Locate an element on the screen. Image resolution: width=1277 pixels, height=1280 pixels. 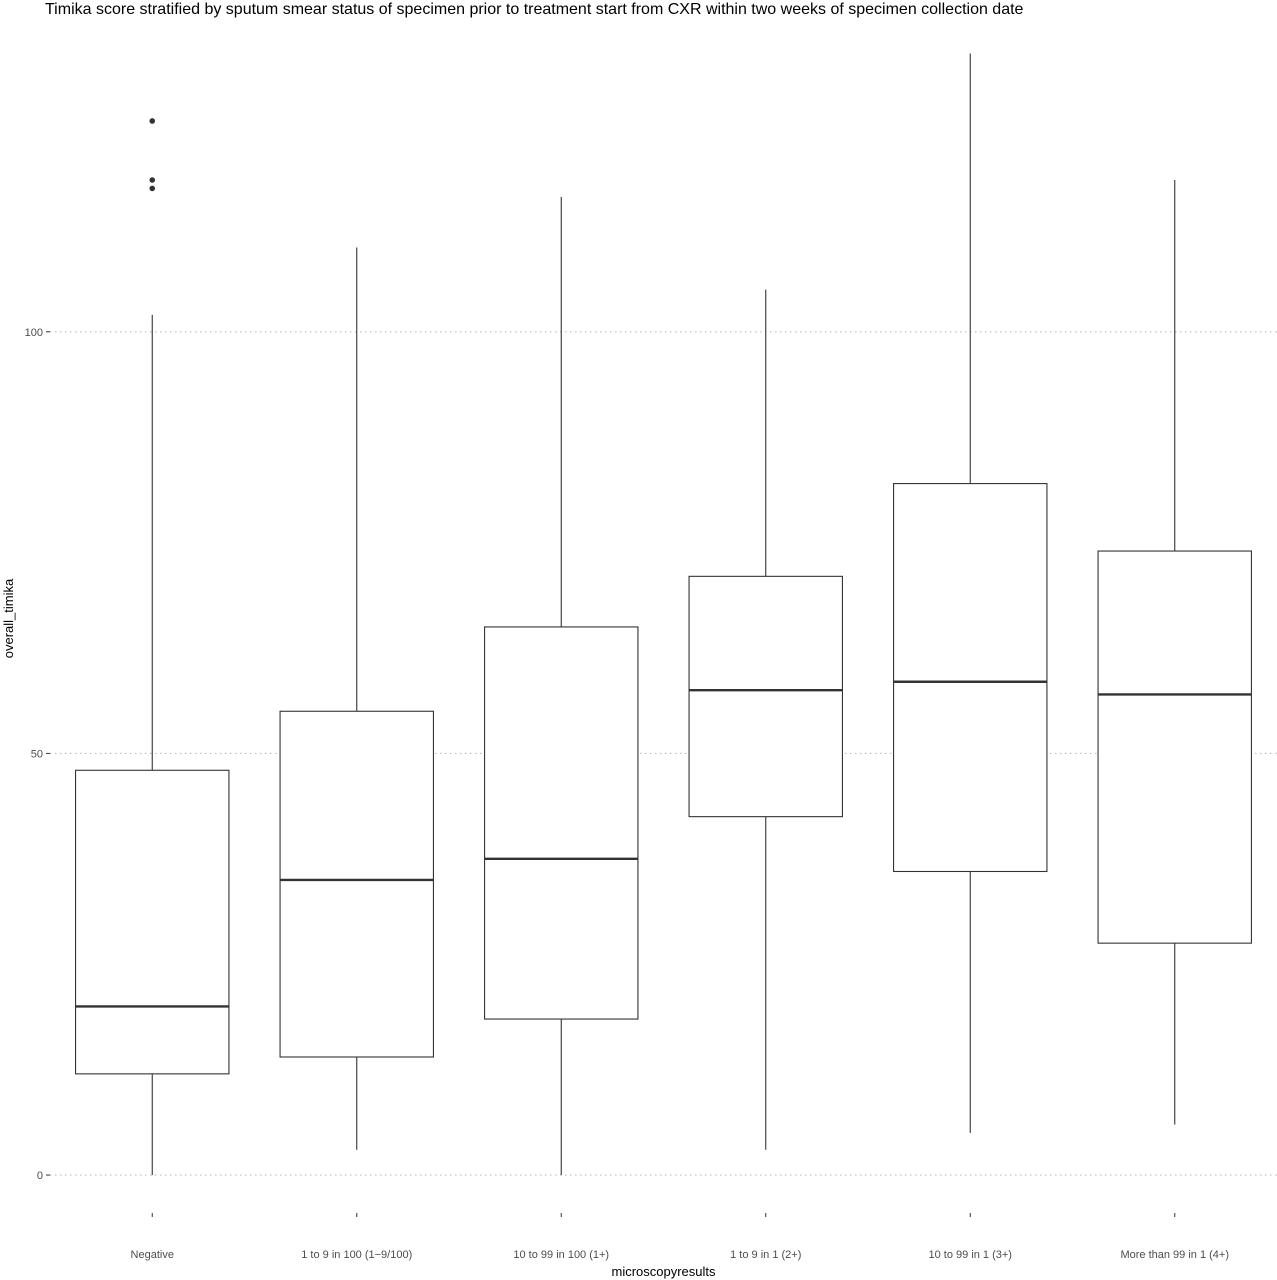
x-tick-label: 1 to 9 in 1 (2+) is located at coordinates (765, 1255).